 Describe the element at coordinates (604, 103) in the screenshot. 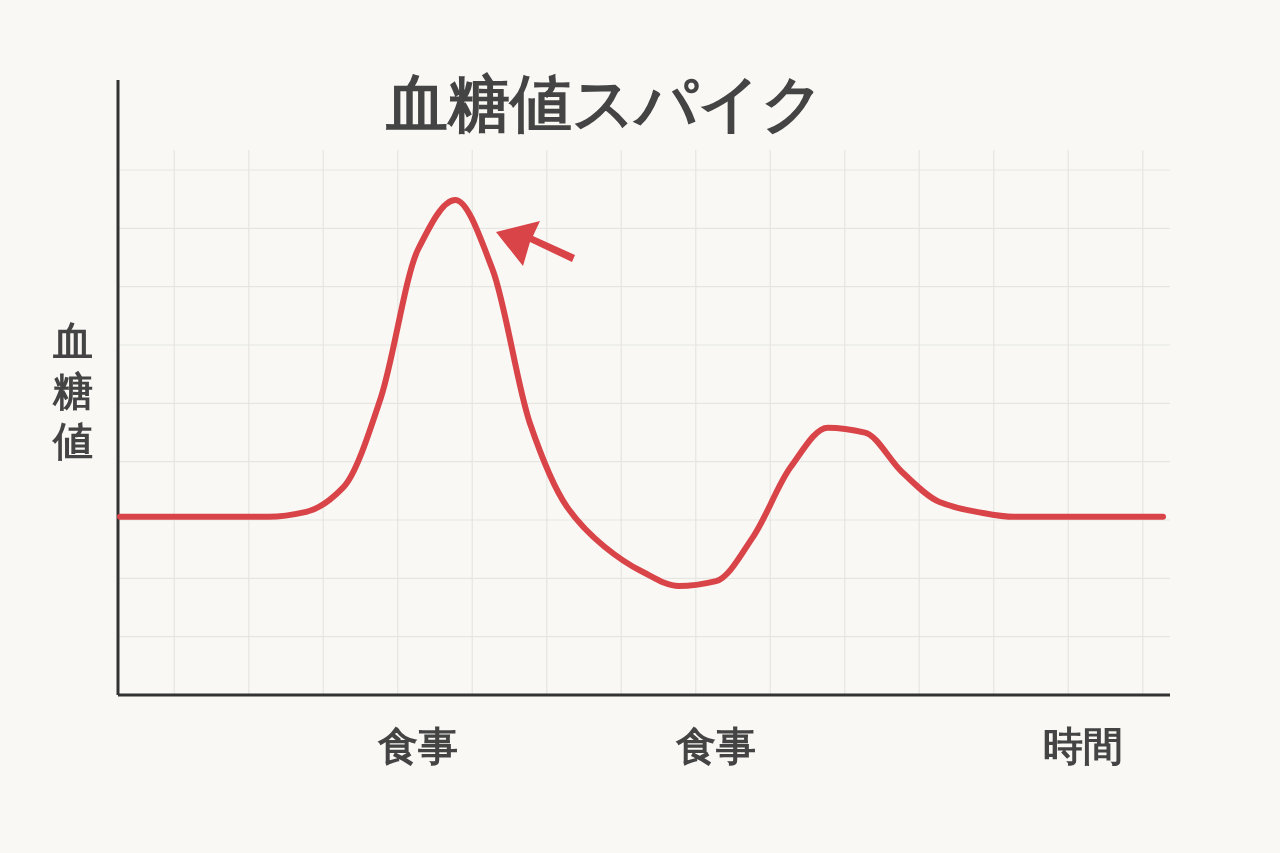

I see `chart-title: 血糖値スパイク` at that location.